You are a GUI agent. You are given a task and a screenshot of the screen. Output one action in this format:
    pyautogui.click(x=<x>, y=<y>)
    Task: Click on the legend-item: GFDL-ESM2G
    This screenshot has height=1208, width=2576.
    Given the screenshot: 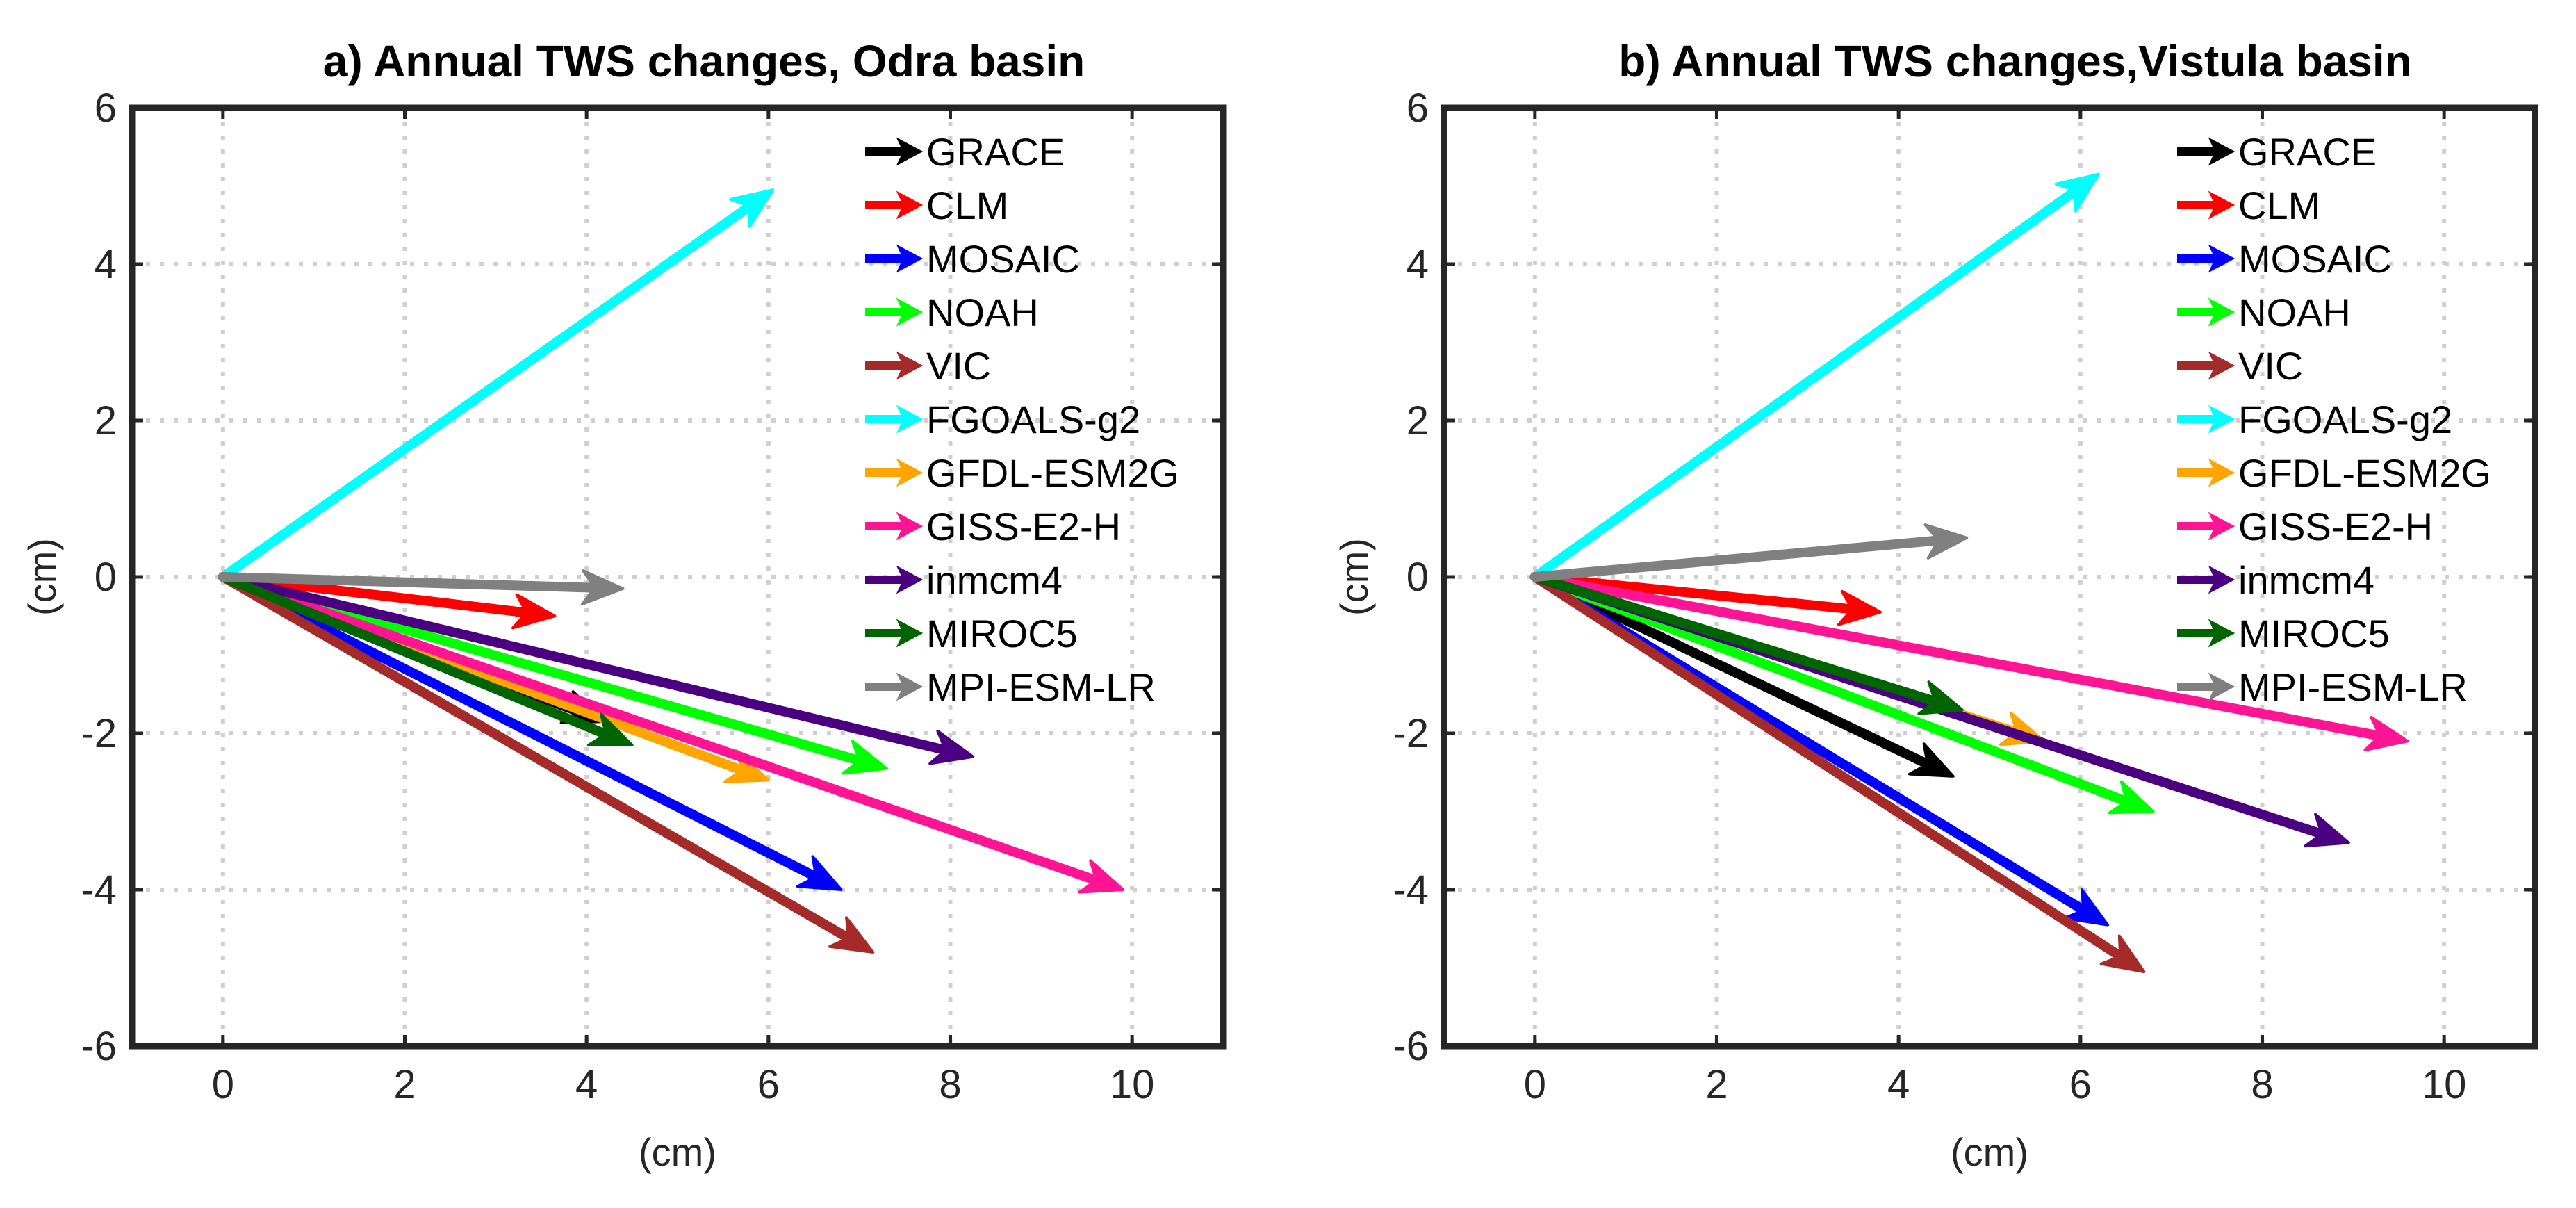 What is the action you would take?
    pyautogui.click(x=1022, y=473)
    